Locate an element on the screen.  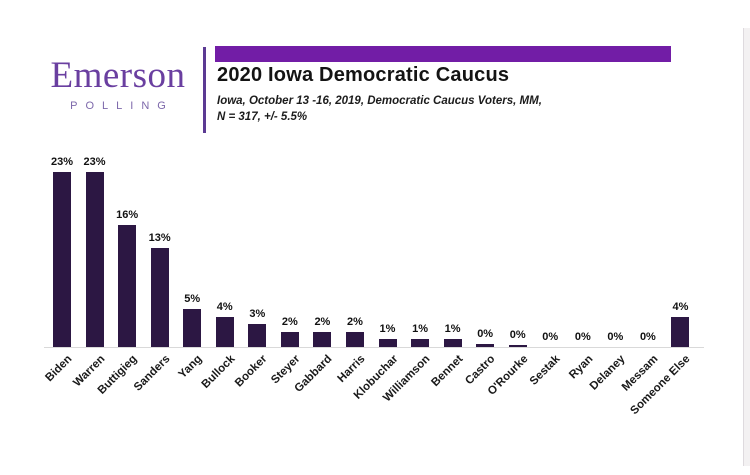
bar-yang is located at coordinates (192, 328).